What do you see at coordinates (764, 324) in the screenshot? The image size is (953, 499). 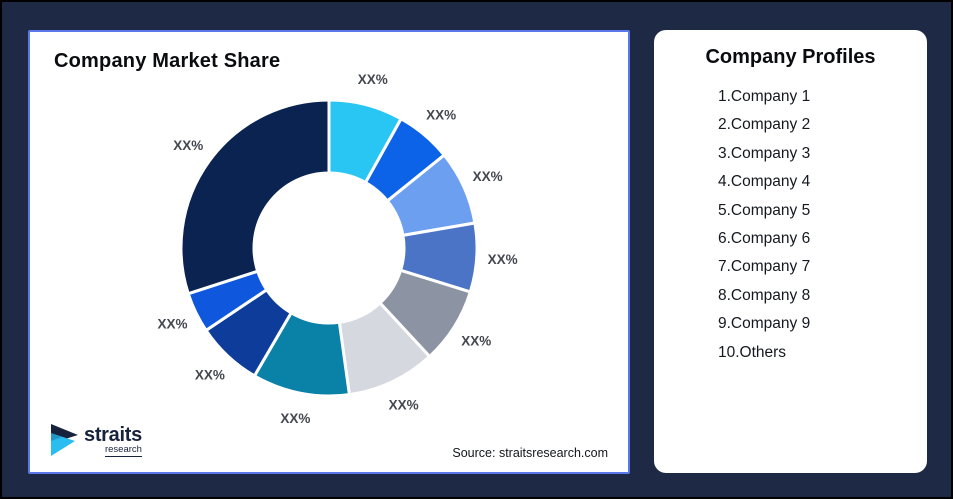 I see `list-item: 9.Company 9` at bounding box center [764, 324].